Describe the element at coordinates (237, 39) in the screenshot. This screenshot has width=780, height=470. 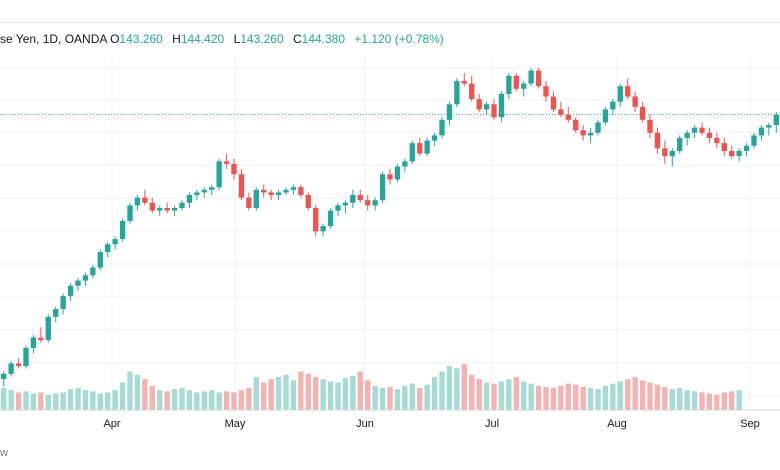
I see `low-label: L` at that location.